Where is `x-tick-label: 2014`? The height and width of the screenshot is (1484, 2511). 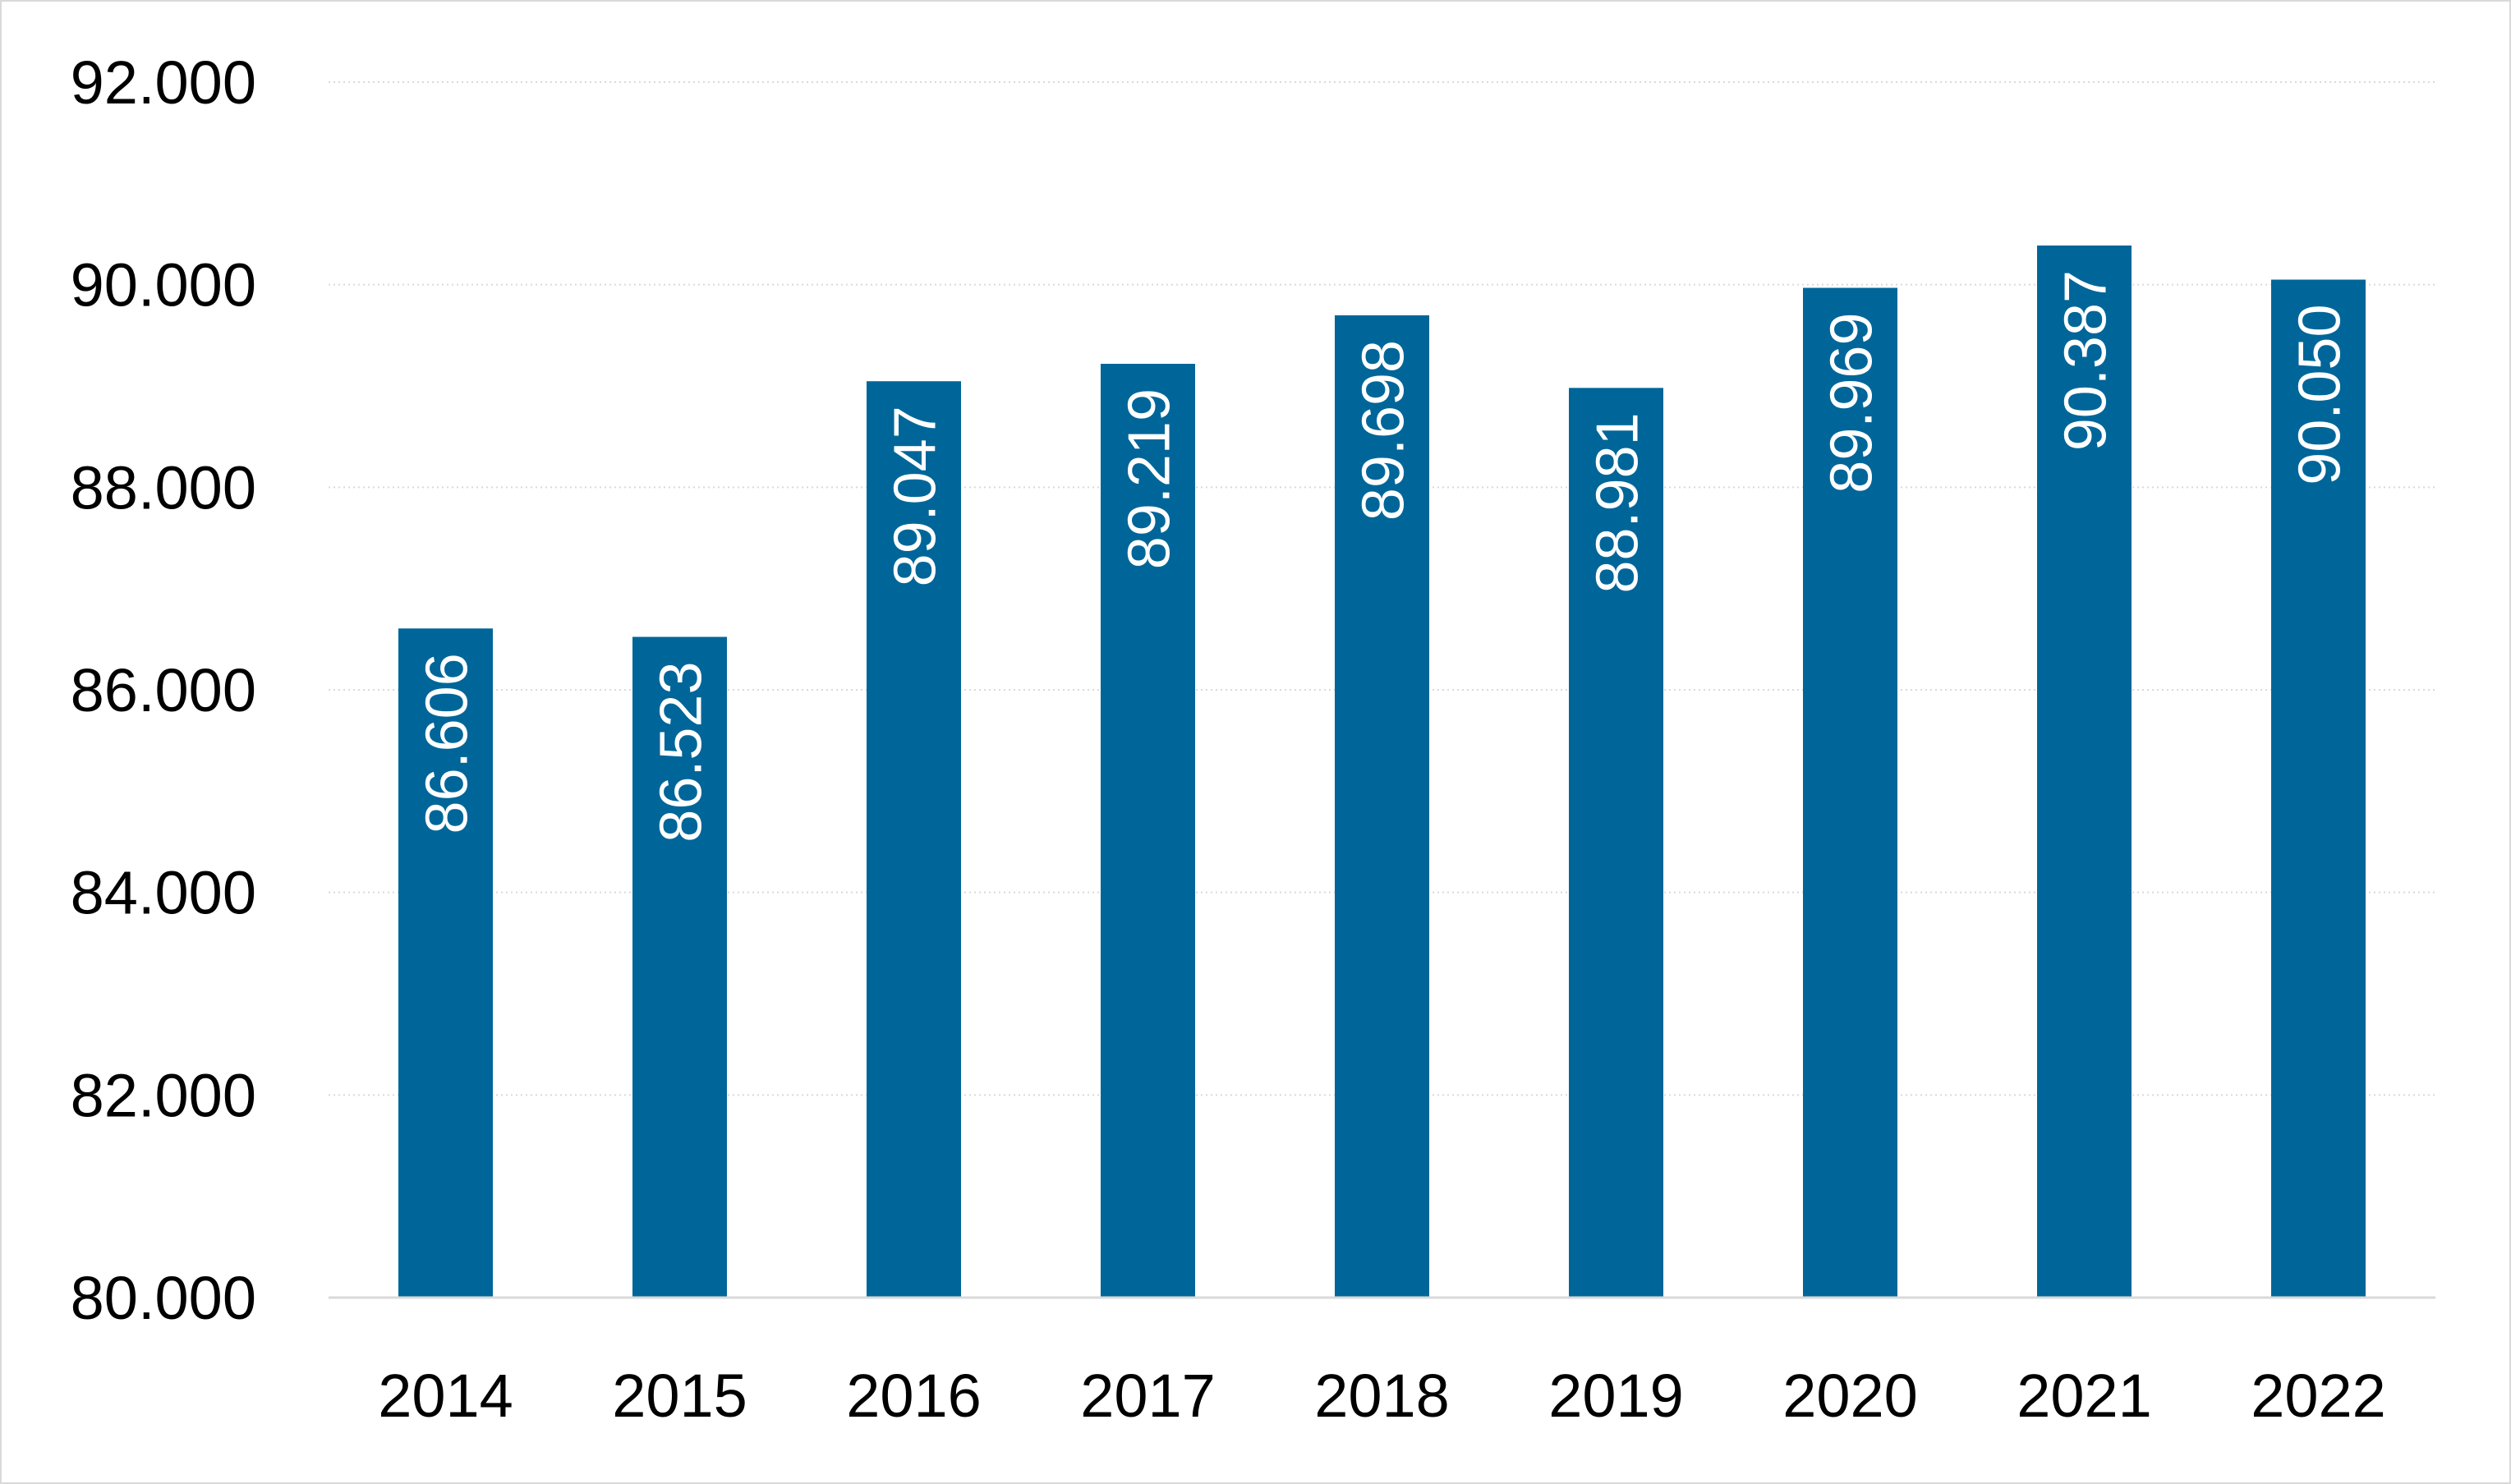 x-tick-label: 2014 is located at coordinates (445, 1396).